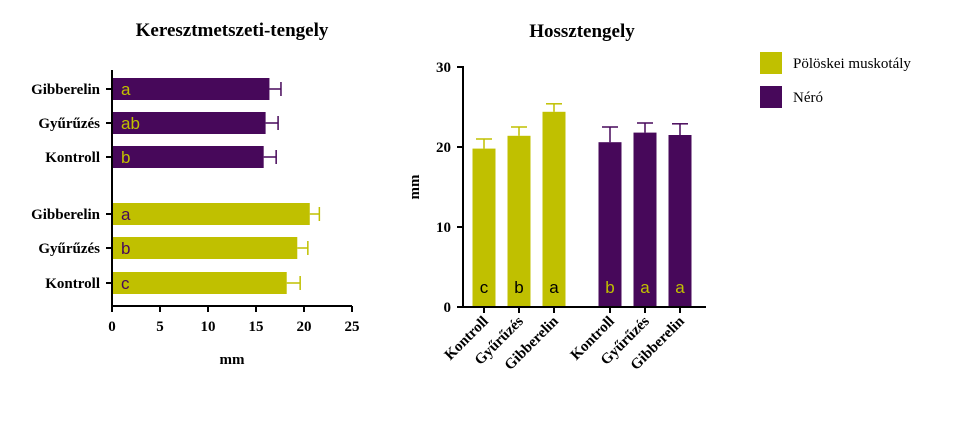 The height and width of the screenshot is (428, 977). What do you see at coordinates (443, 68) in the screenshot?
I see `y-tick-label-right-30: 30` at bounding box center [443, 68].